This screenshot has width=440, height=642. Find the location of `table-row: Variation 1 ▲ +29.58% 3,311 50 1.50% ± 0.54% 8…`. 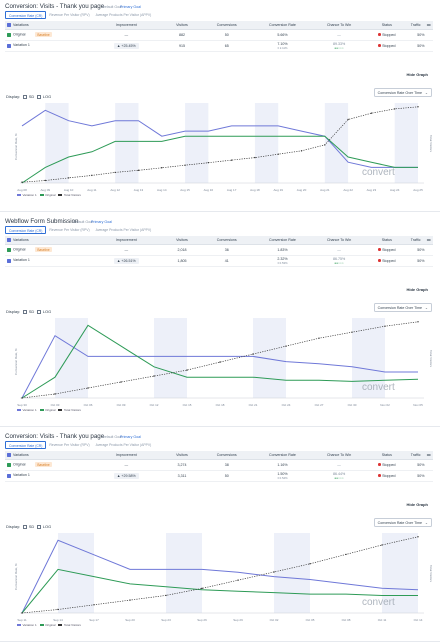

table-row: Variation 1 ▲ +29.58% 3,311 50 1.50% ± 0.54% 8… is located at coordinates (219, 476).